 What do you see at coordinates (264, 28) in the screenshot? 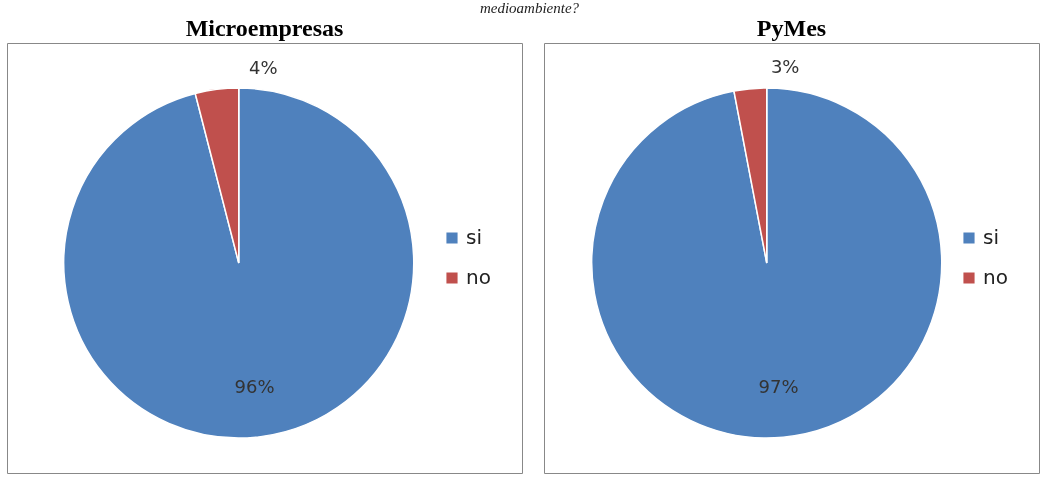
I see `chart-title: Microempresas` at bounding box center [264, 28].